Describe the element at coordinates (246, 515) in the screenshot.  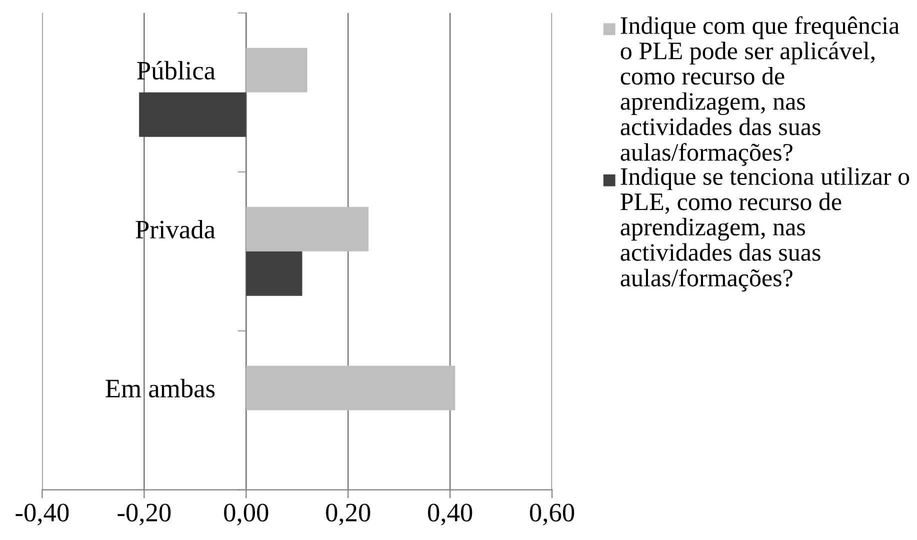
I see `x-tick-label: 0,00` at that location.